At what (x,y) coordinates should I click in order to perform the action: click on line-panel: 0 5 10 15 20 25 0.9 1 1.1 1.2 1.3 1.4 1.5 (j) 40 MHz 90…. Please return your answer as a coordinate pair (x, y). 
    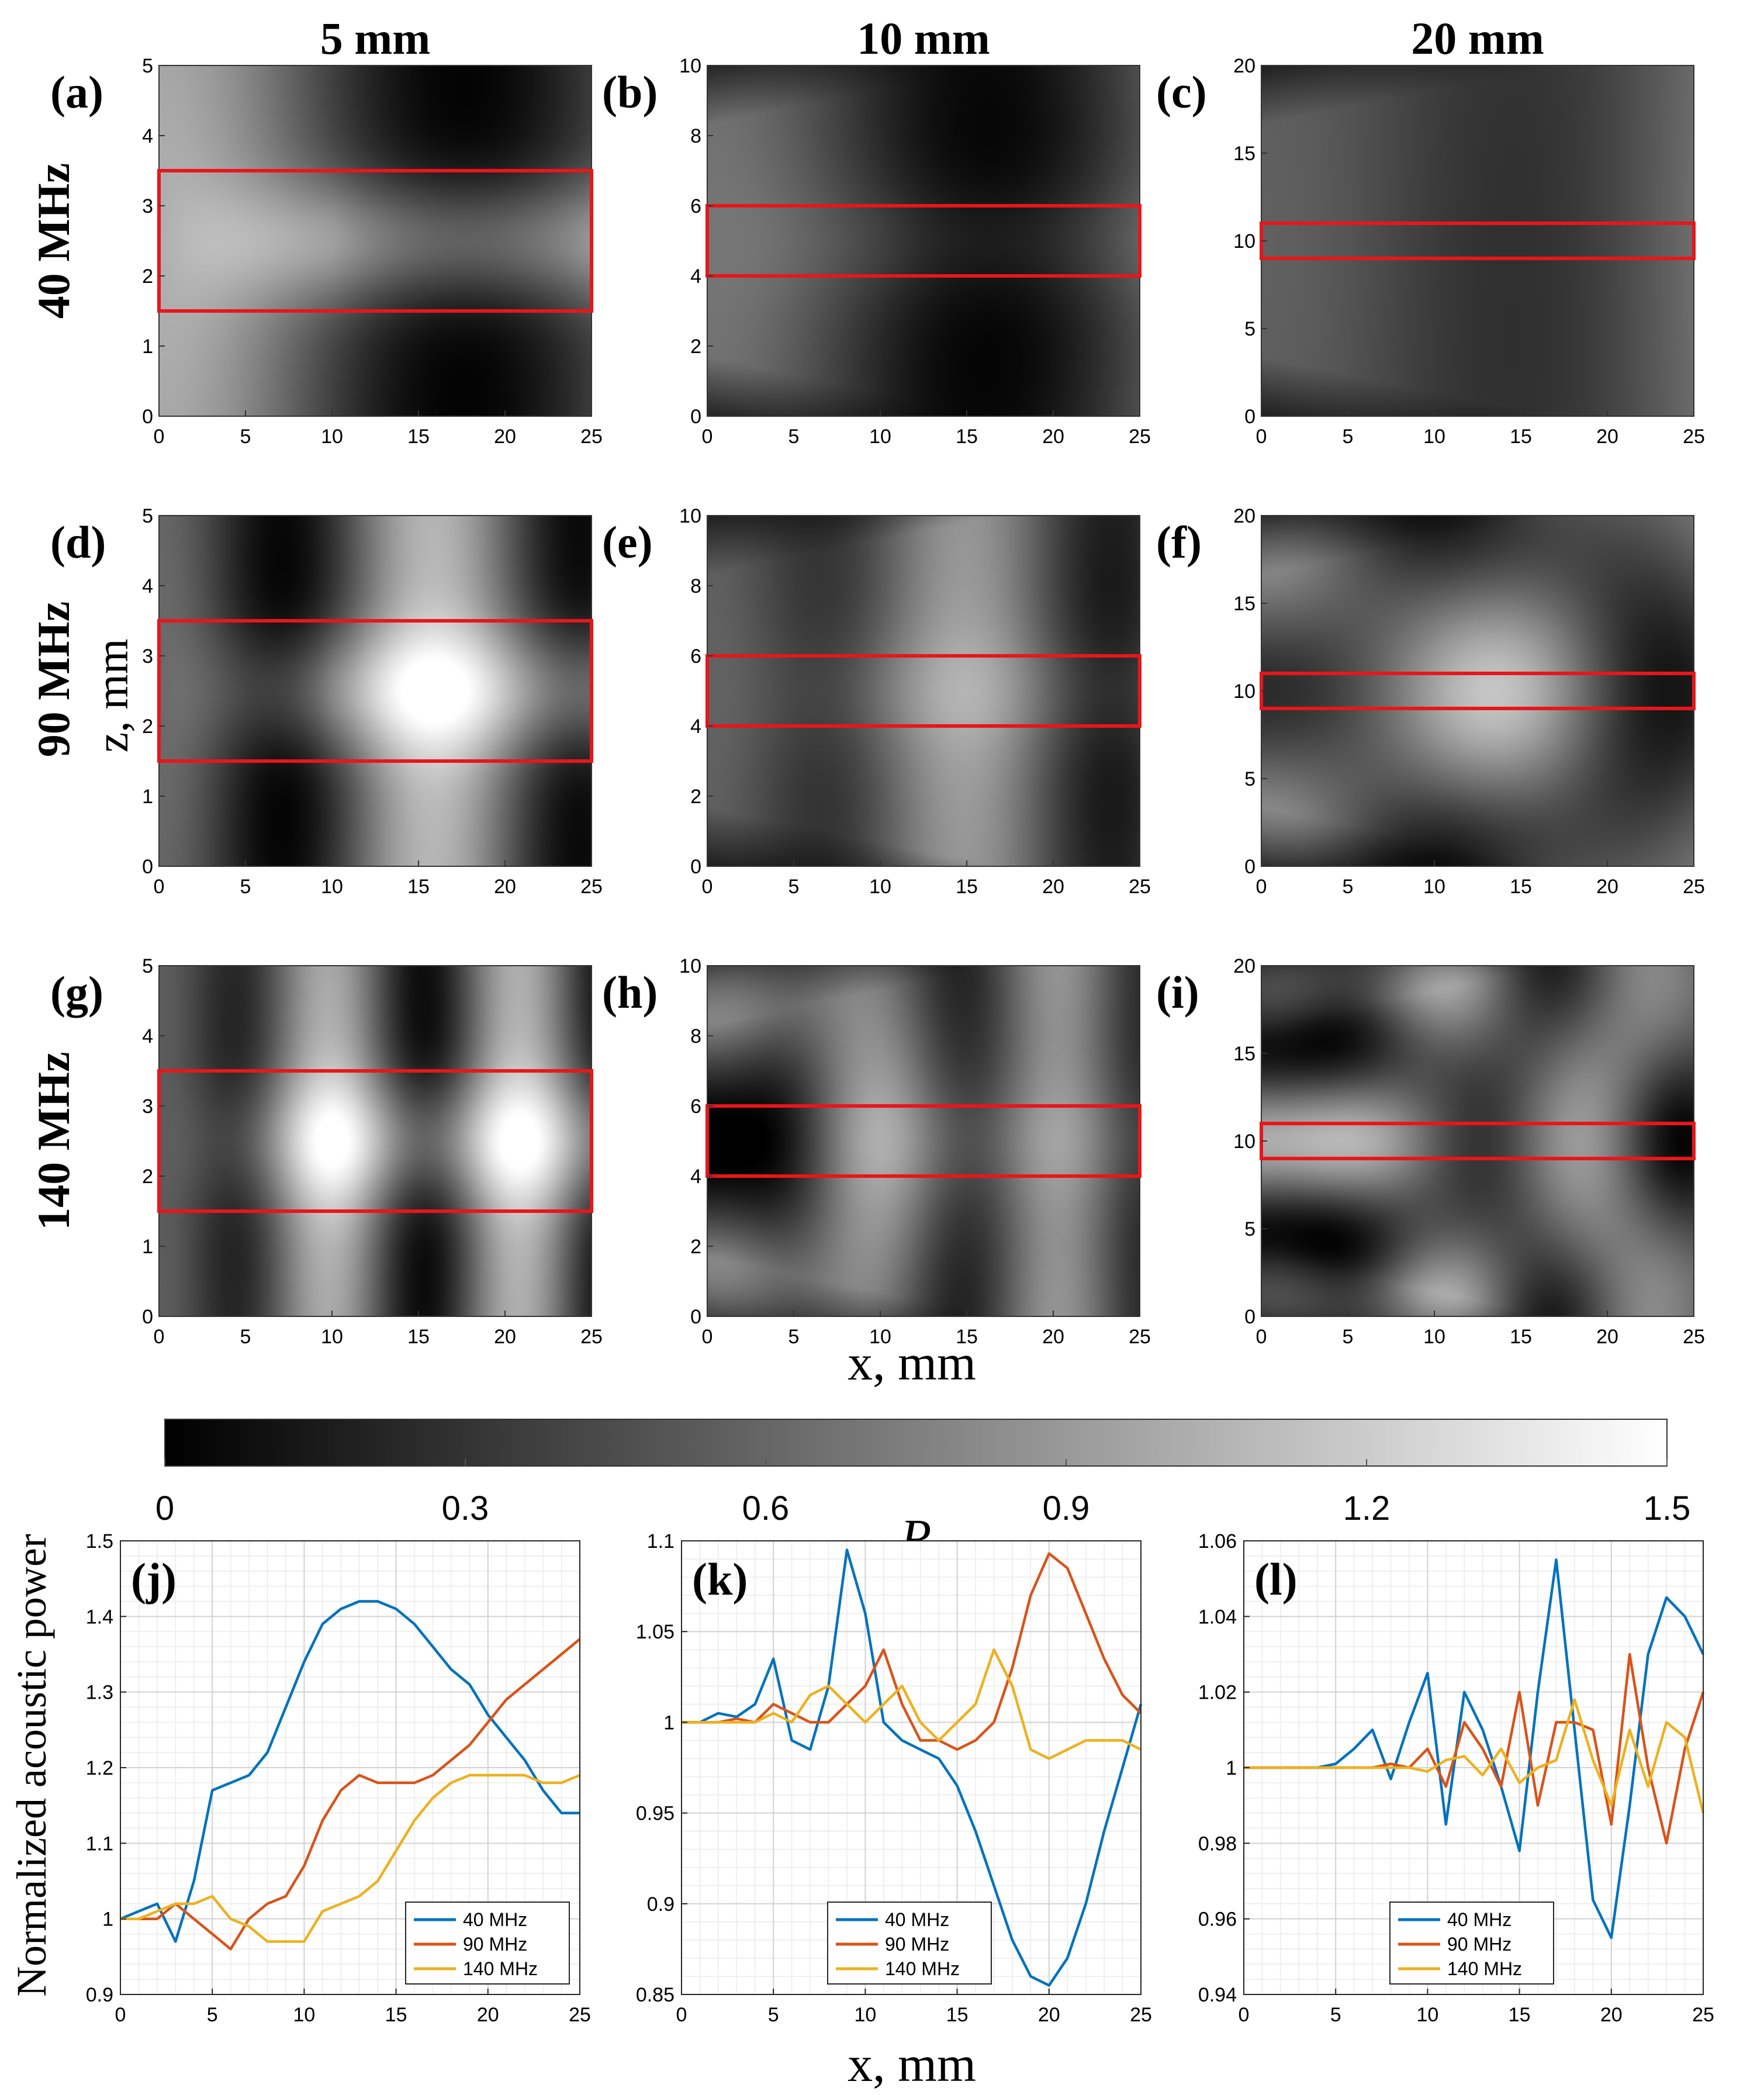
    Looking at the image, I should click on (339, 1778).